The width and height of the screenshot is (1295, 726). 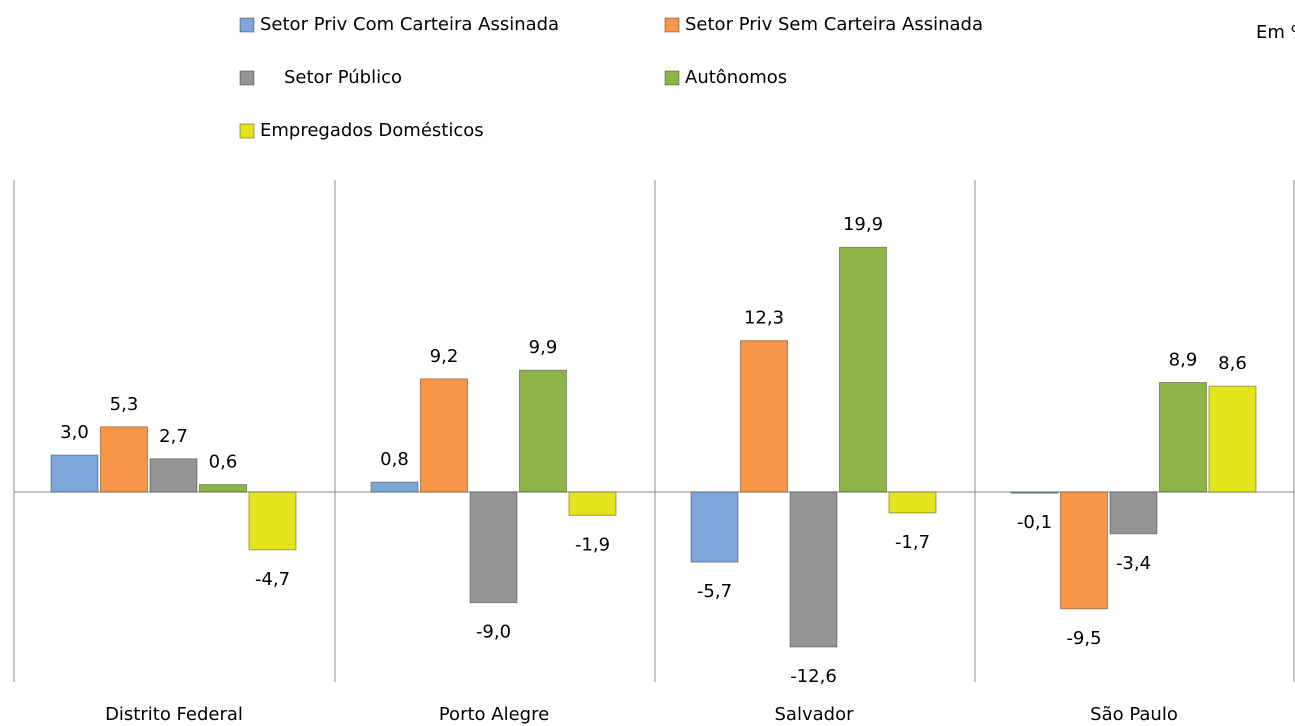 I want to click on x-tick-label: Distrito Federal, so click(x=174, y=714).